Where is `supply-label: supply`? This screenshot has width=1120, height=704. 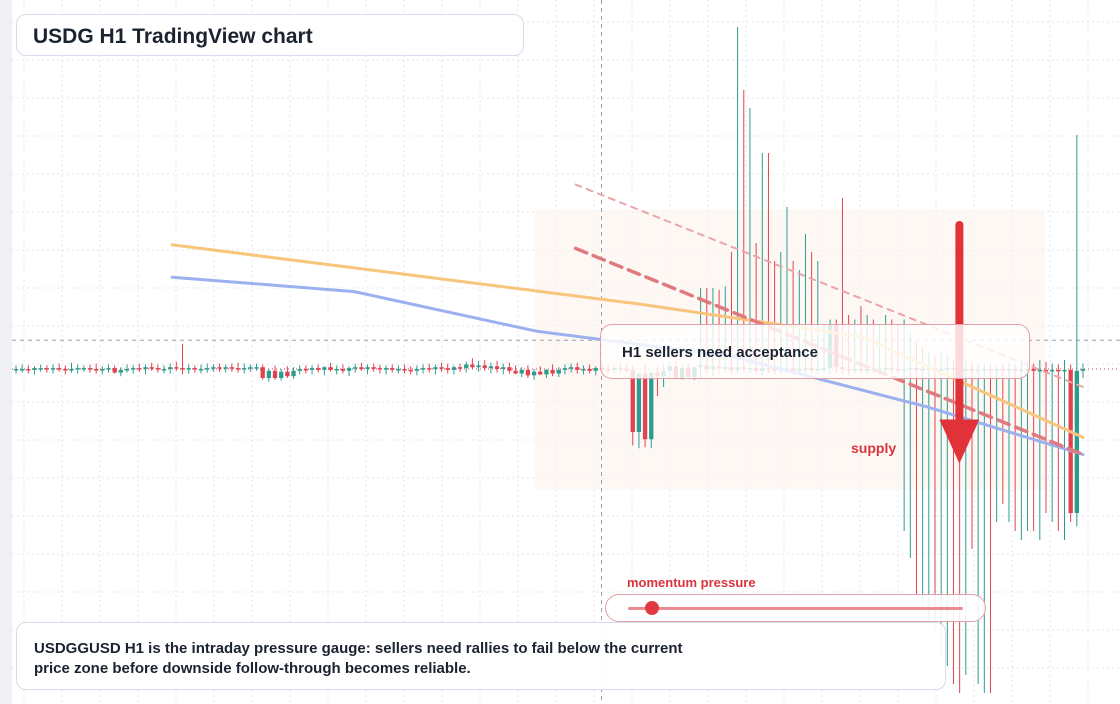
supply-label: supply is located at coordinates (874, 448).